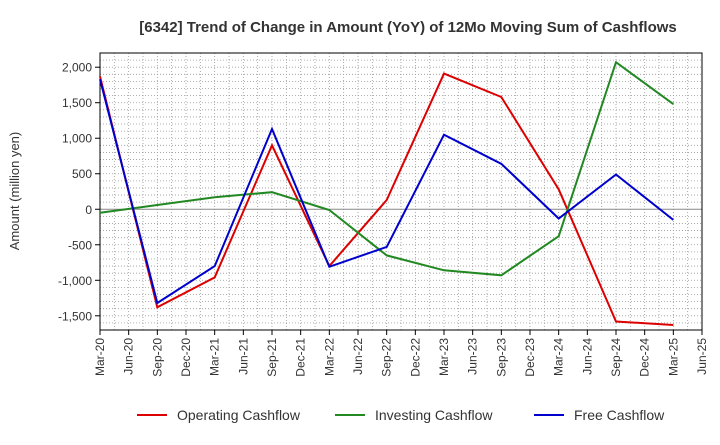  What do you see at coordinates (77, 139) in the screenshot?
I see `y-tick-label: 1,000` at bounding box center [77, 139].